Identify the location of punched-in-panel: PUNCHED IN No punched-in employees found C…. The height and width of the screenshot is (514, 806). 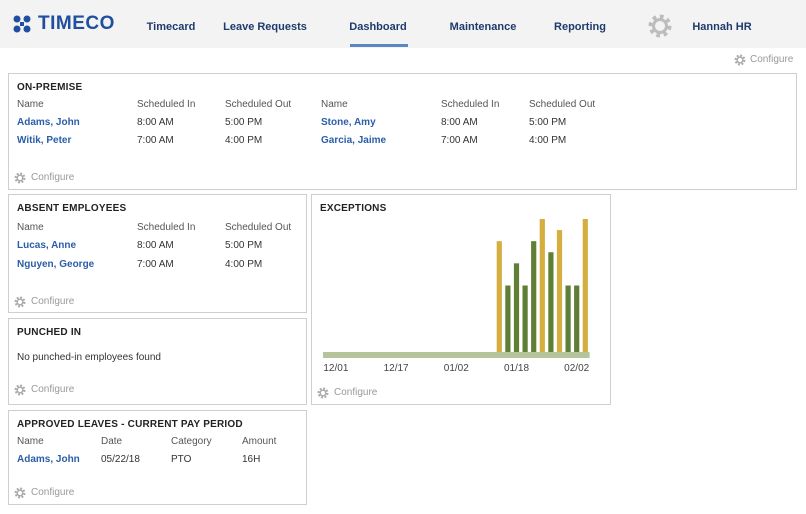
(157, 361).